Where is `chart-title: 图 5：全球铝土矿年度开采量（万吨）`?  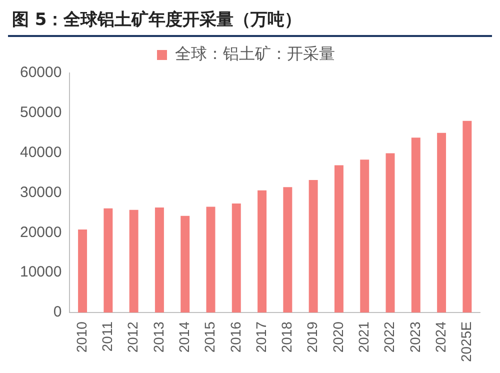
chart-title: 图 5：全球铝土矿年度开采量（万吨） is located at coordinates (250, 22).